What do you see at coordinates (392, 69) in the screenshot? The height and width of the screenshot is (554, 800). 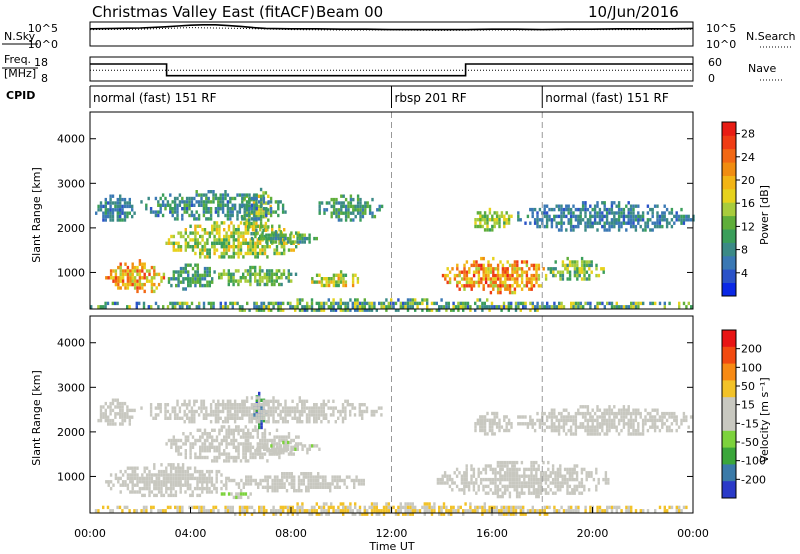 I see `freq-panel: Freq. [MHz] 18 8 60 0 Nave` at bounding box center [392, 69].